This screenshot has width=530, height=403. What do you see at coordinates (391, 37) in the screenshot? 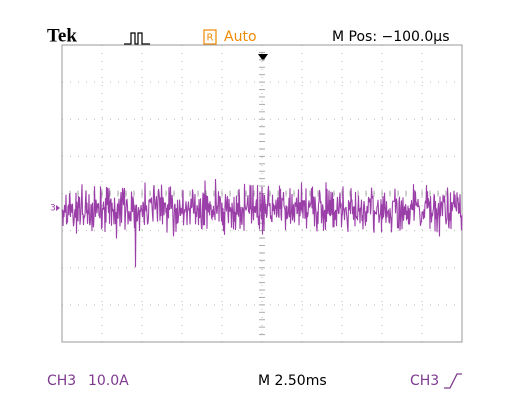
I see `horizontal-position: M Pos: −100.0µs` at bounding box center [391, 37].